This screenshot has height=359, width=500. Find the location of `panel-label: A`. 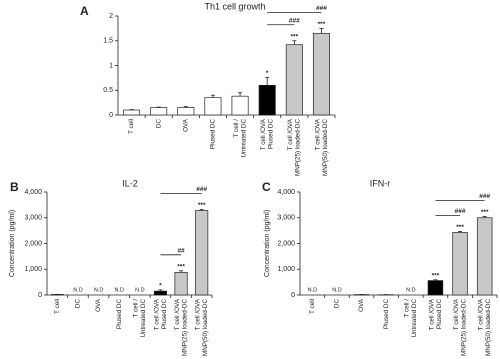

panel-label: A is located at coordinates (84, 11).